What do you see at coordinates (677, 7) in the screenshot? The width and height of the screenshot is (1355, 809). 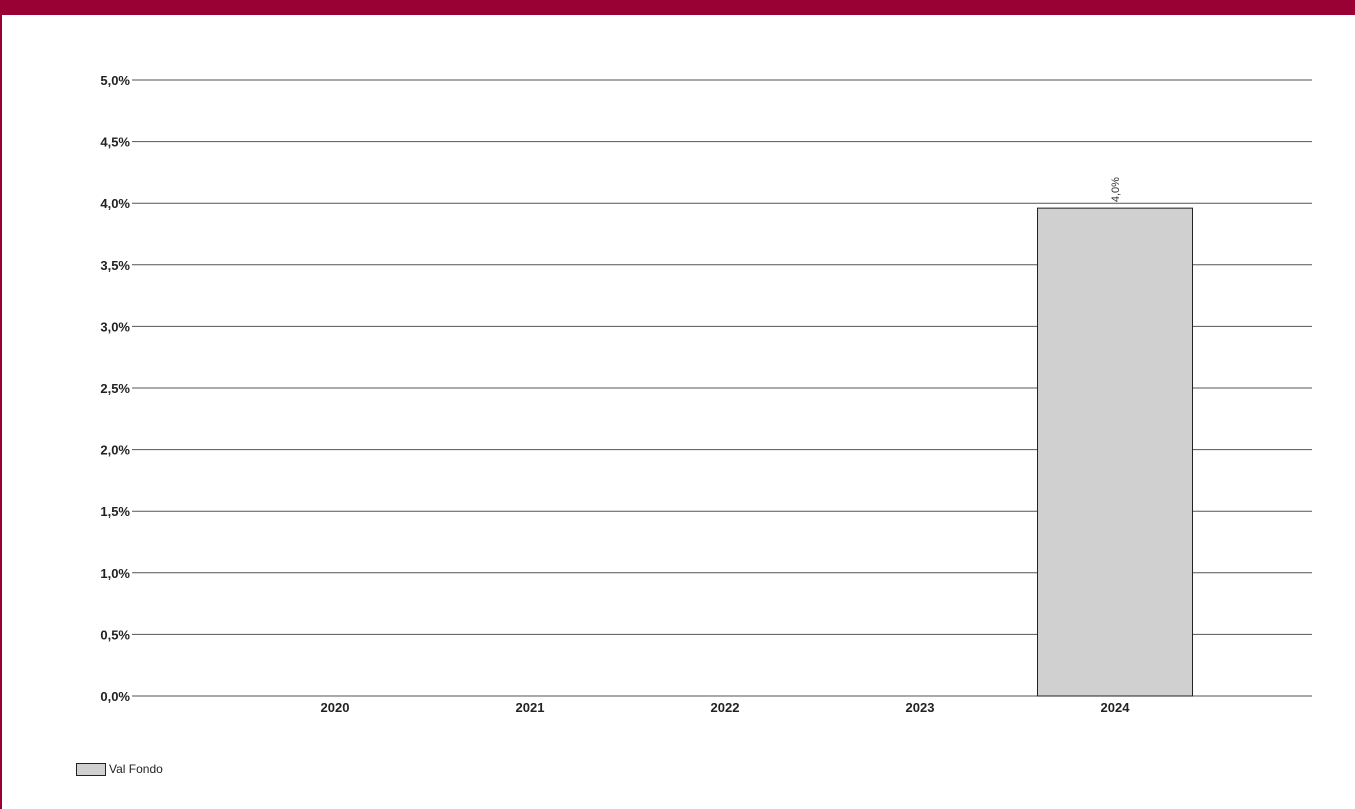 I see `header-bar` at bounding box center [677, 7].